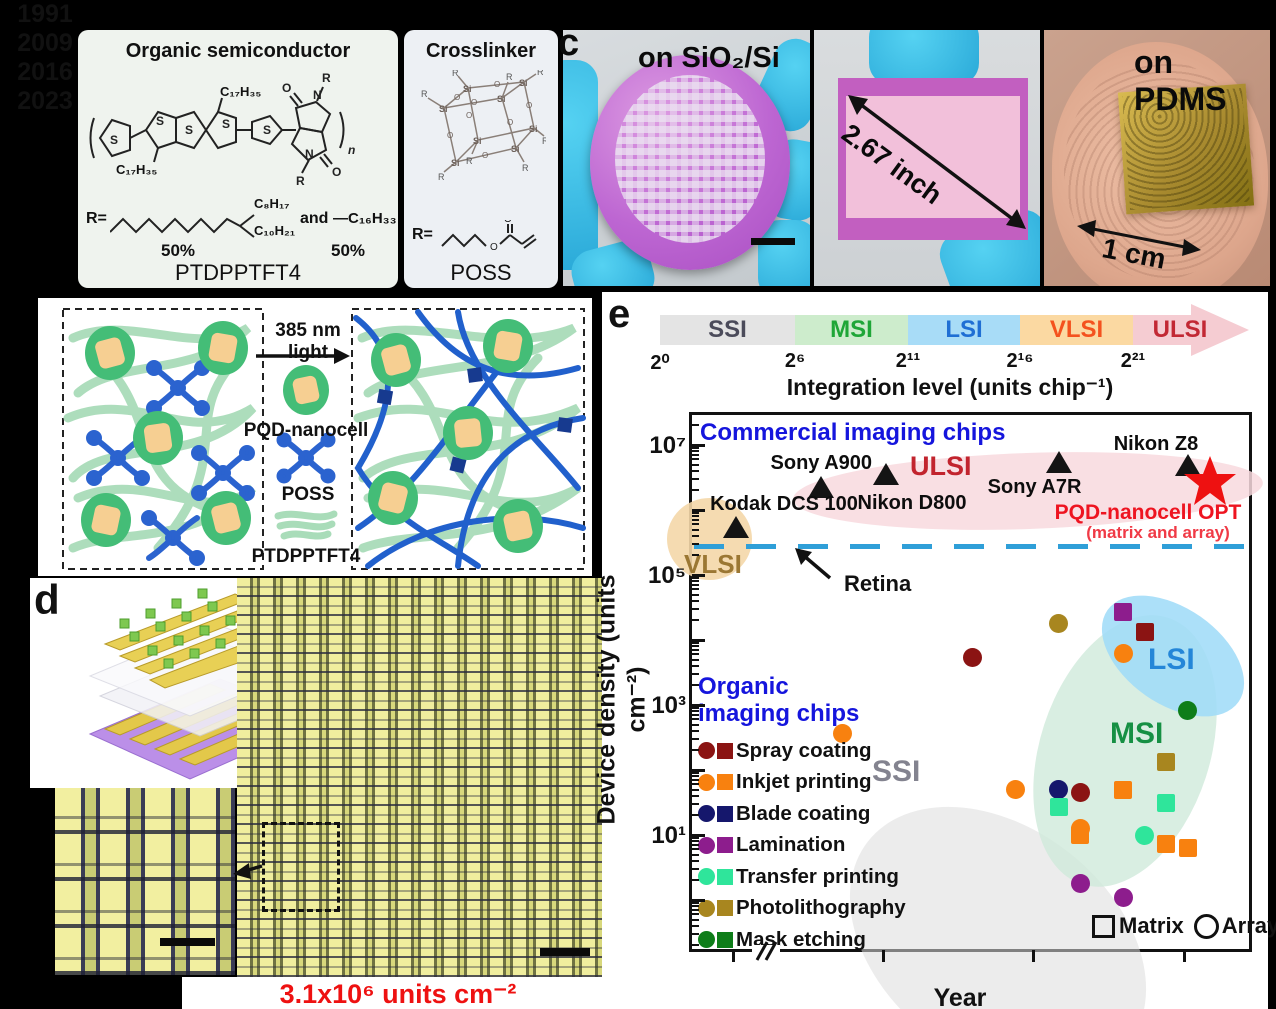 This screenshot has height=1009, width=1276. What do you see at coordinates (1158, 532) in the screenshot?
I see `pqd-opt-sublabel: (matrix and array)` at bounding box center [1158, 532].